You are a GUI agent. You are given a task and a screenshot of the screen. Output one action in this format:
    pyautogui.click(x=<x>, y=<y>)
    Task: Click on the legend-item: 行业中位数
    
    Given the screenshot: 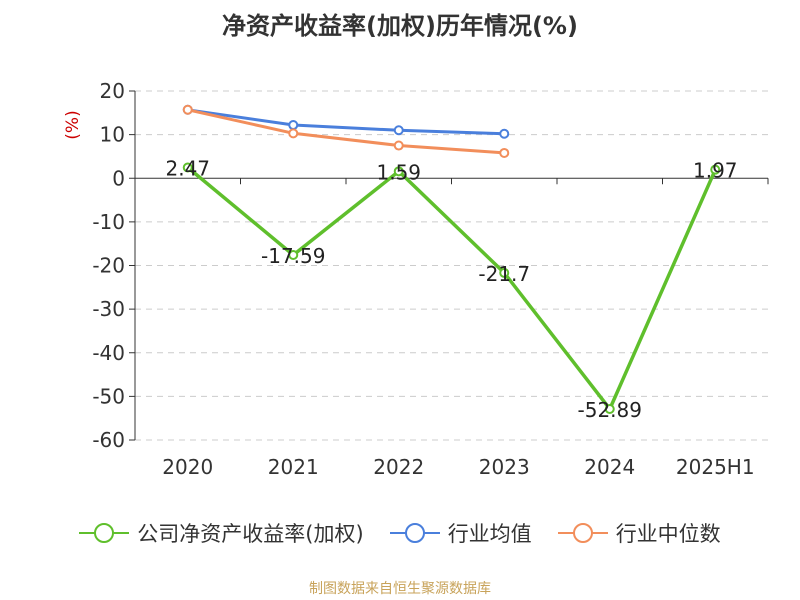 What is the action you would take?
    pyautogui.click(x=639, y=533)
    